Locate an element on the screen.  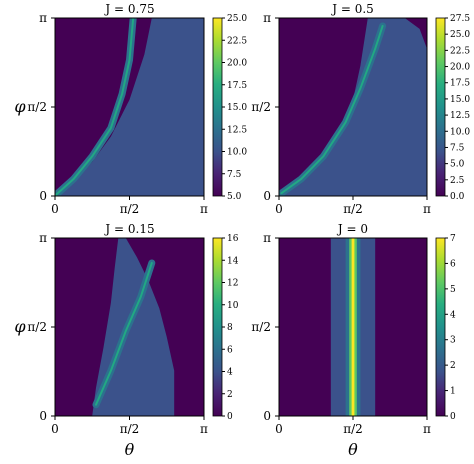
colorbar-tick-label: 7 is located at coordinates (453, 239).